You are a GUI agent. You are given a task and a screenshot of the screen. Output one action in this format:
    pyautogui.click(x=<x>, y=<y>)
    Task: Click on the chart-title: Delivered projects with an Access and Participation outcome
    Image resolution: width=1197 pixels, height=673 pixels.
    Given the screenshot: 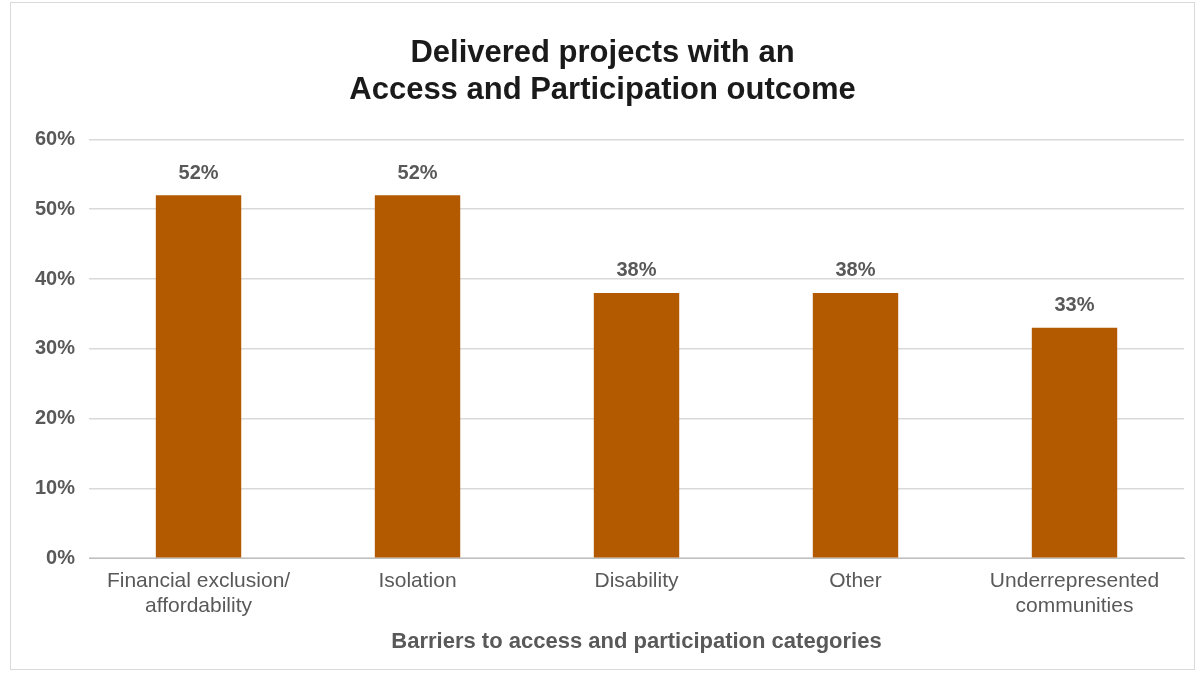 What is the action you would take?
    pyautogui.click(x=602, y=70)
    